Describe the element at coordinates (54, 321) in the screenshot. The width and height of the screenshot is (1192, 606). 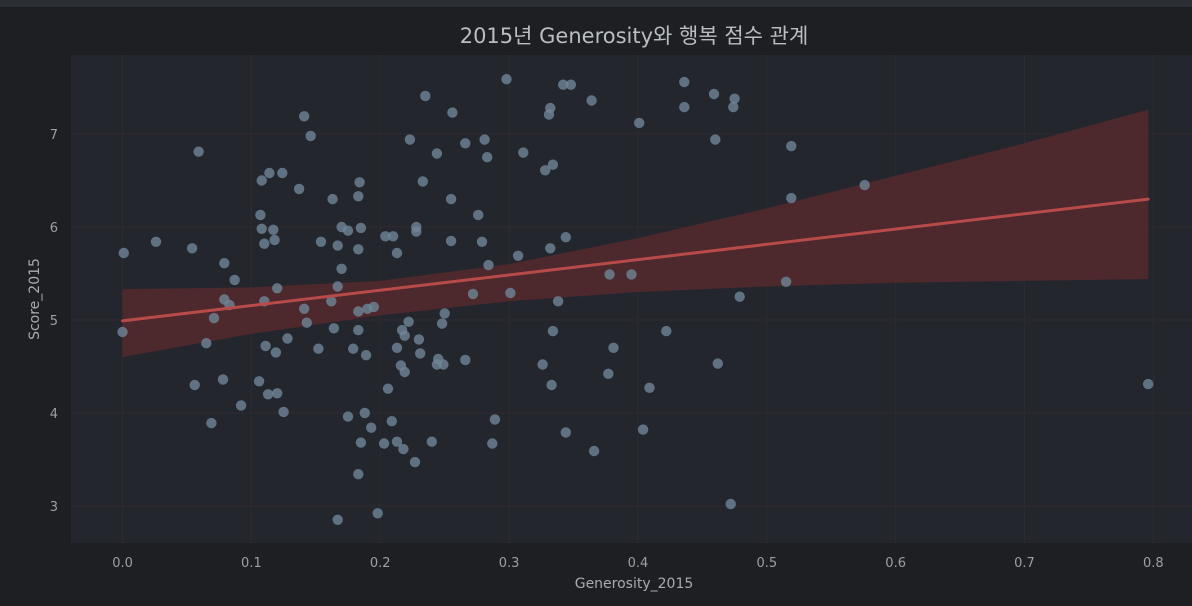
I see `y-tick-labels: 3 4 5 6 7` at that location.